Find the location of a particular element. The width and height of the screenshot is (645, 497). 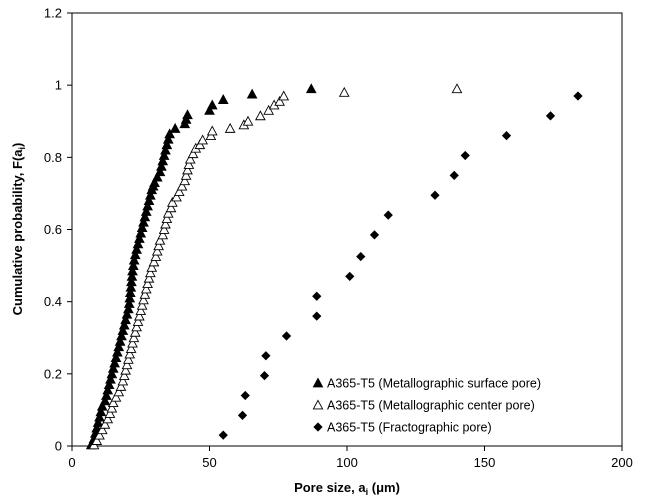

y-tick-label: 0 is located at coordinates (58, 446).